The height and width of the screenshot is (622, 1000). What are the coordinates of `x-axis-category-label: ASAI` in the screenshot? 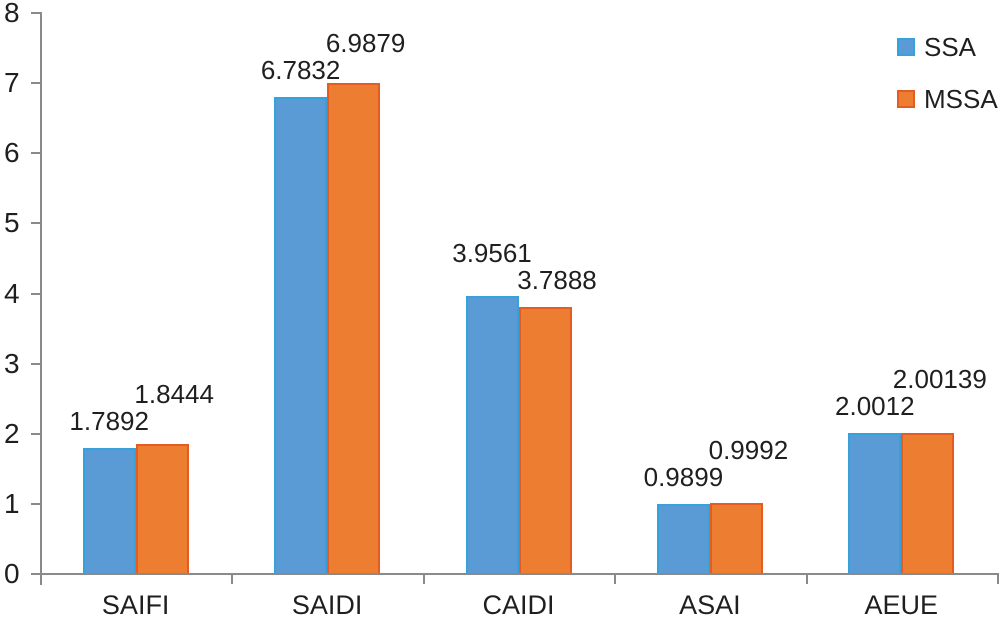 It's located at (710, 605).